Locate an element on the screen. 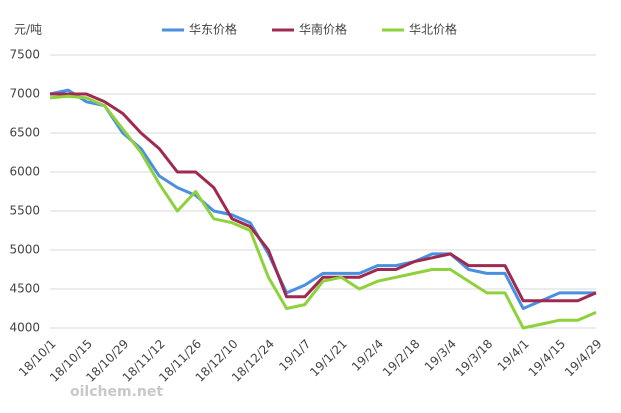 The width and height of the screenshot is (621, 413). x-tick-label: 19/2/18 is located at coordinates (401, 358).